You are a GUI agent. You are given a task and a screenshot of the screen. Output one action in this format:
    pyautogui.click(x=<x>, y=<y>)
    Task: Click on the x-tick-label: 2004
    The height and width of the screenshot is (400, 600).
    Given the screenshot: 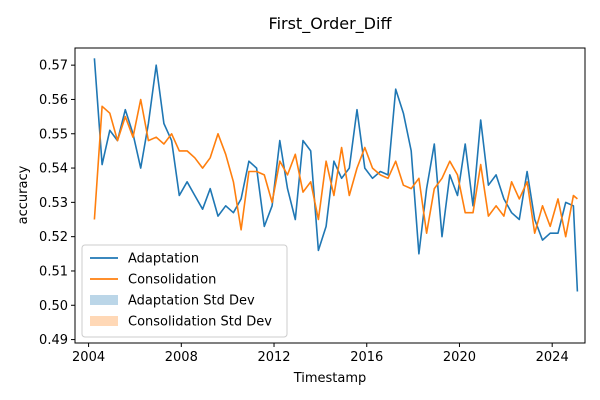 What is the action you would take?
    pyautogui.click(x=88, y=357)
    